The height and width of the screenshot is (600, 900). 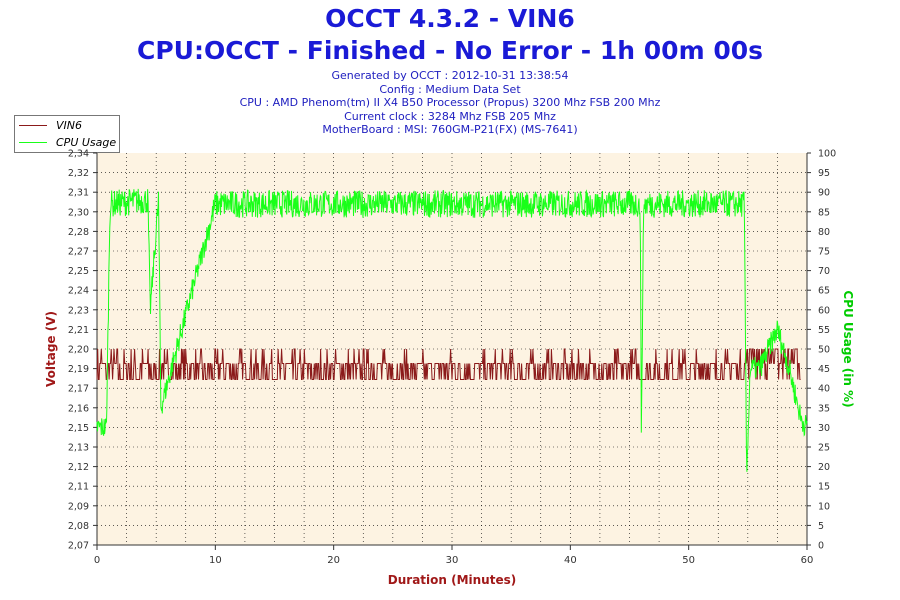 What do you see at coordinates (78, 330) in the screenshot?
I see `y-tick-label-left: 2,21` at bounding box center [78, 330].